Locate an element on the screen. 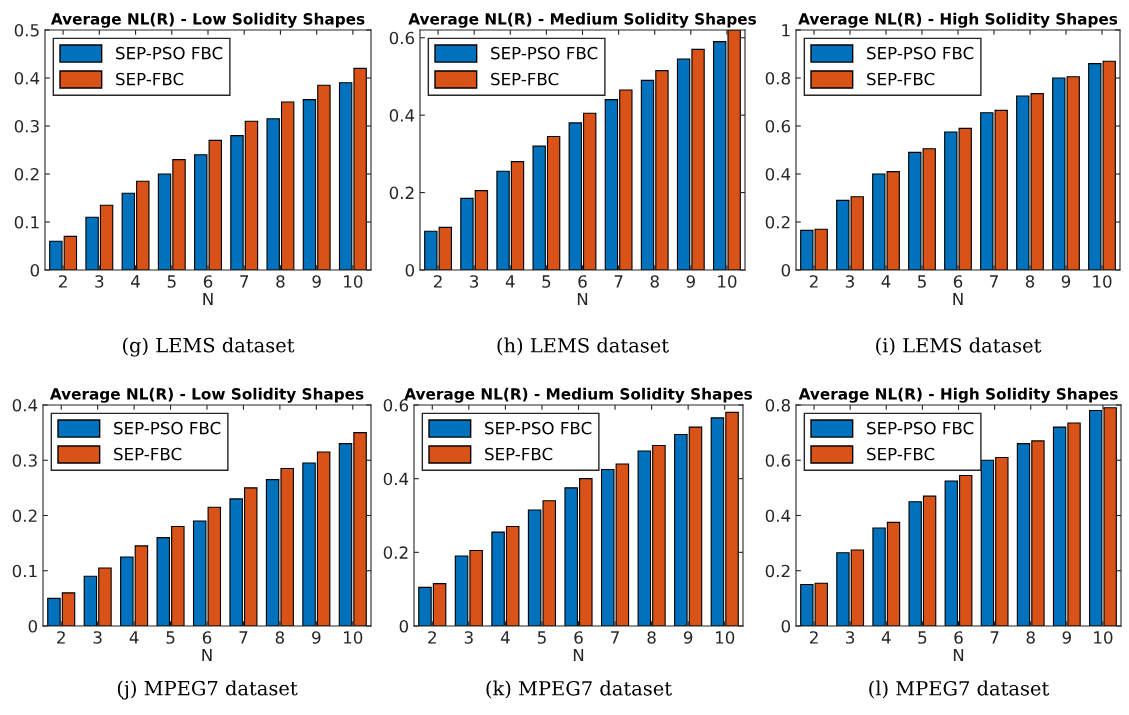 The height and width of the screenshot is (715, 1129). y-tick-label: 0.5 is located at coordinates (26, 30).